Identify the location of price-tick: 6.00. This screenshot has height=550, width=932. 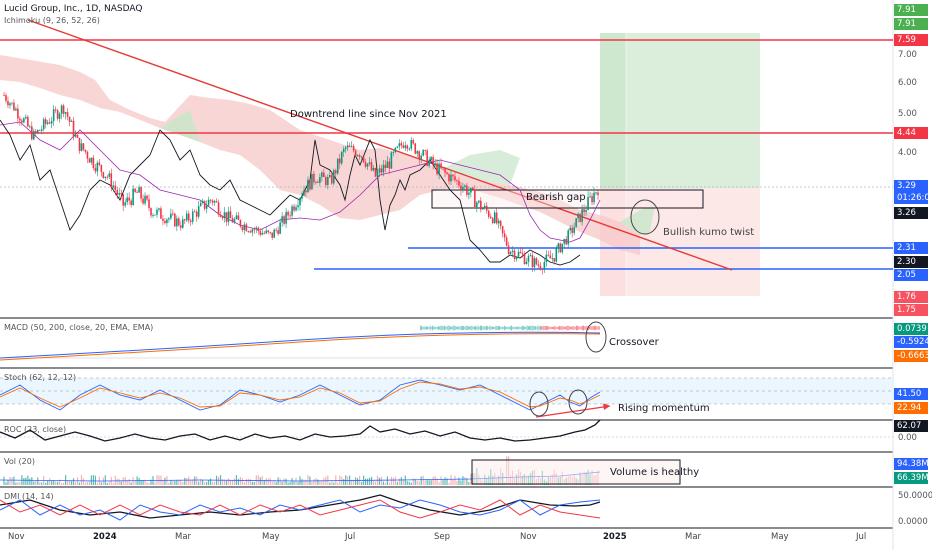
(907, 83).